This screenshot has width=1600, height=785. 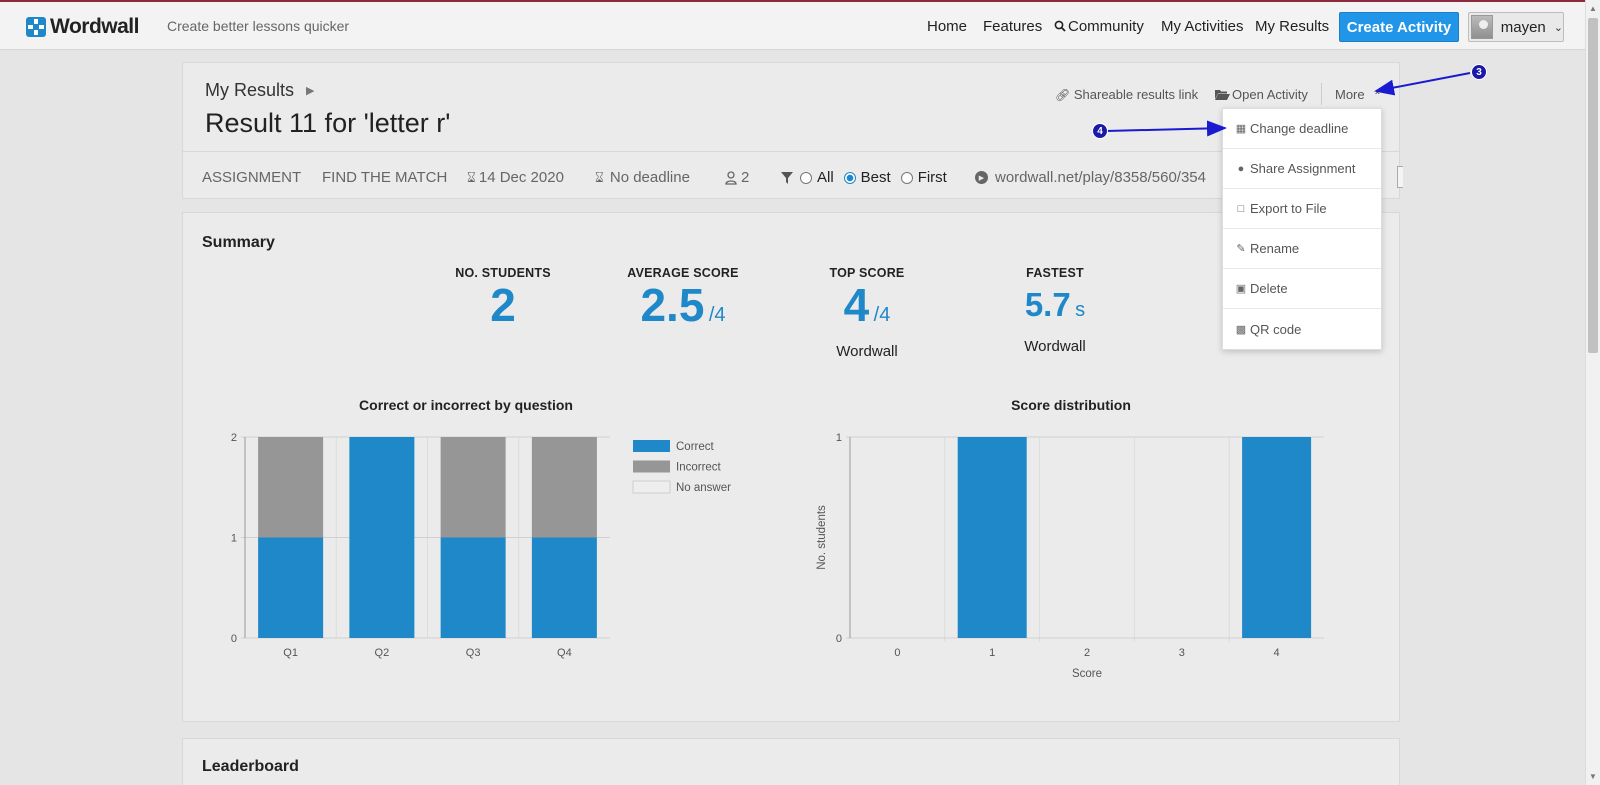 I want to click on more-menu-toggle: More ⌃, so click(x=1358, y=94).